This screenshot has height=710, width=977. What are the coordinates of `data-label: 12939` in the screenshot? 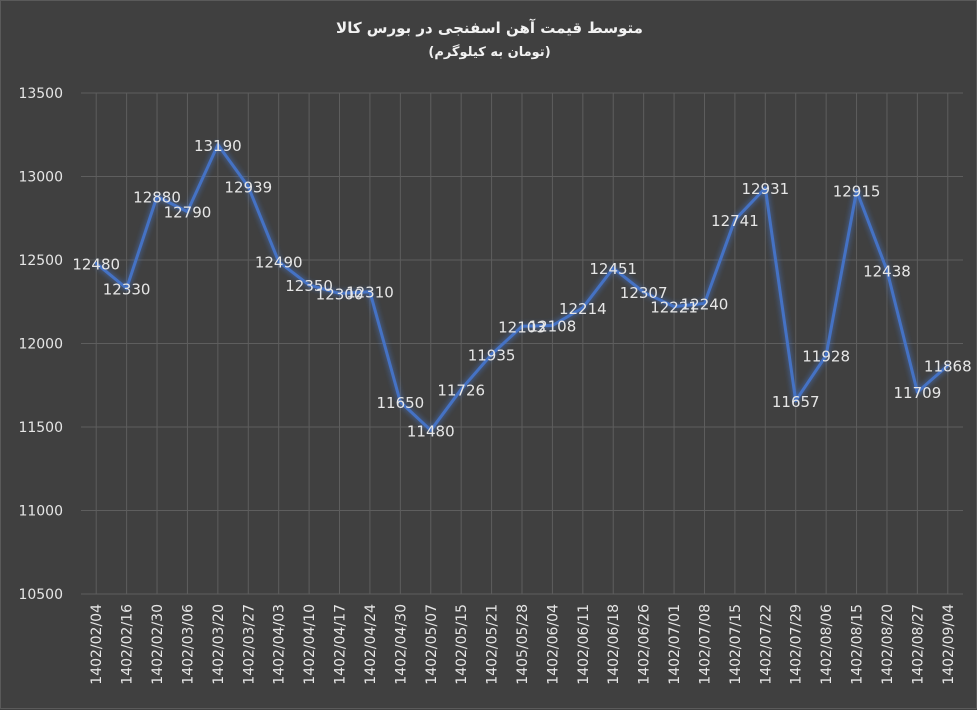 It's located at (248, 188).